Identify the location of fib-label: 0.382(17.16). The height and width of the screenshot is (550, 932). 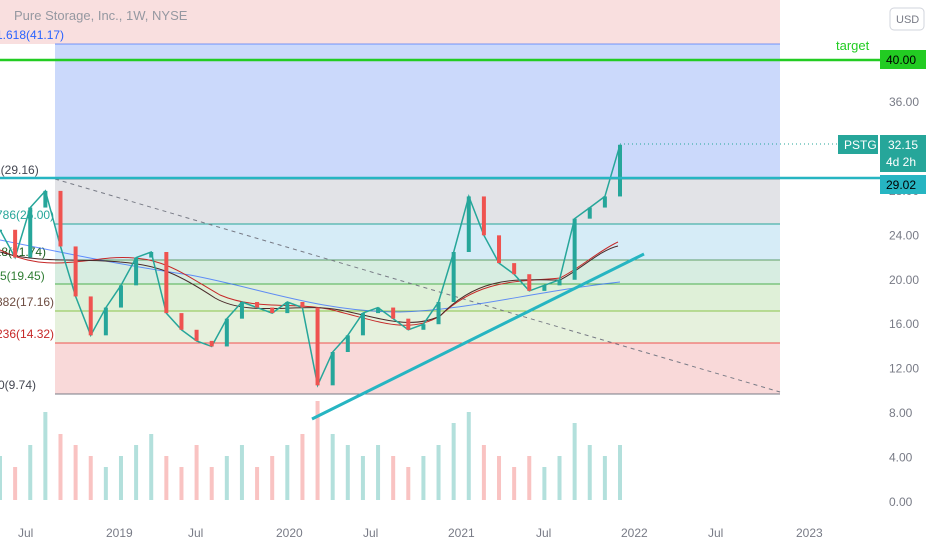
(27, 302).